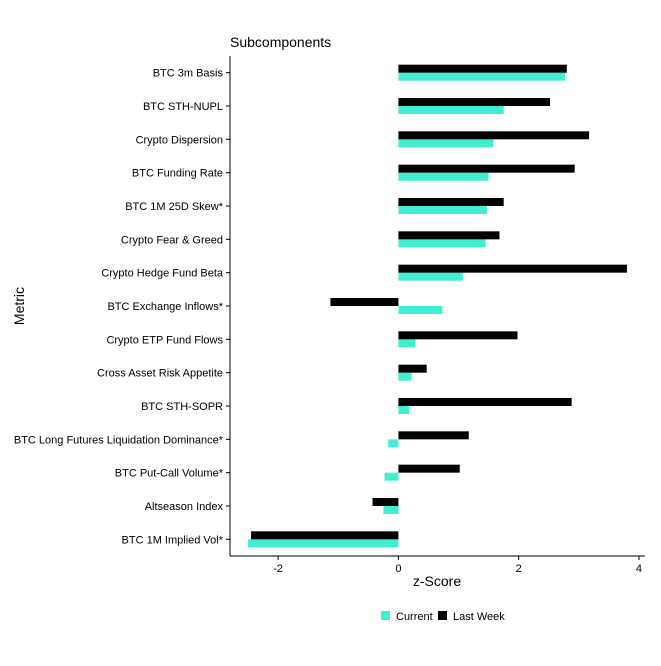 This screenshot has width=661, height=666. Describe the element at coordinates (19, 306) in the screenshot. I see `y-axis-label: Metric` at that location.